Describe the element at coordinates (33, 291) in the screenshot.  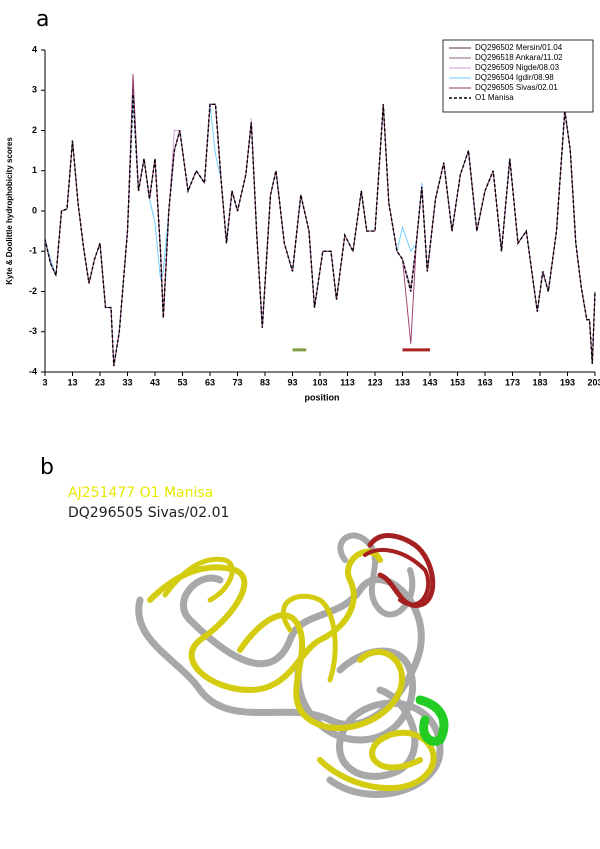
I see `y-tick-label: -2` at that location.